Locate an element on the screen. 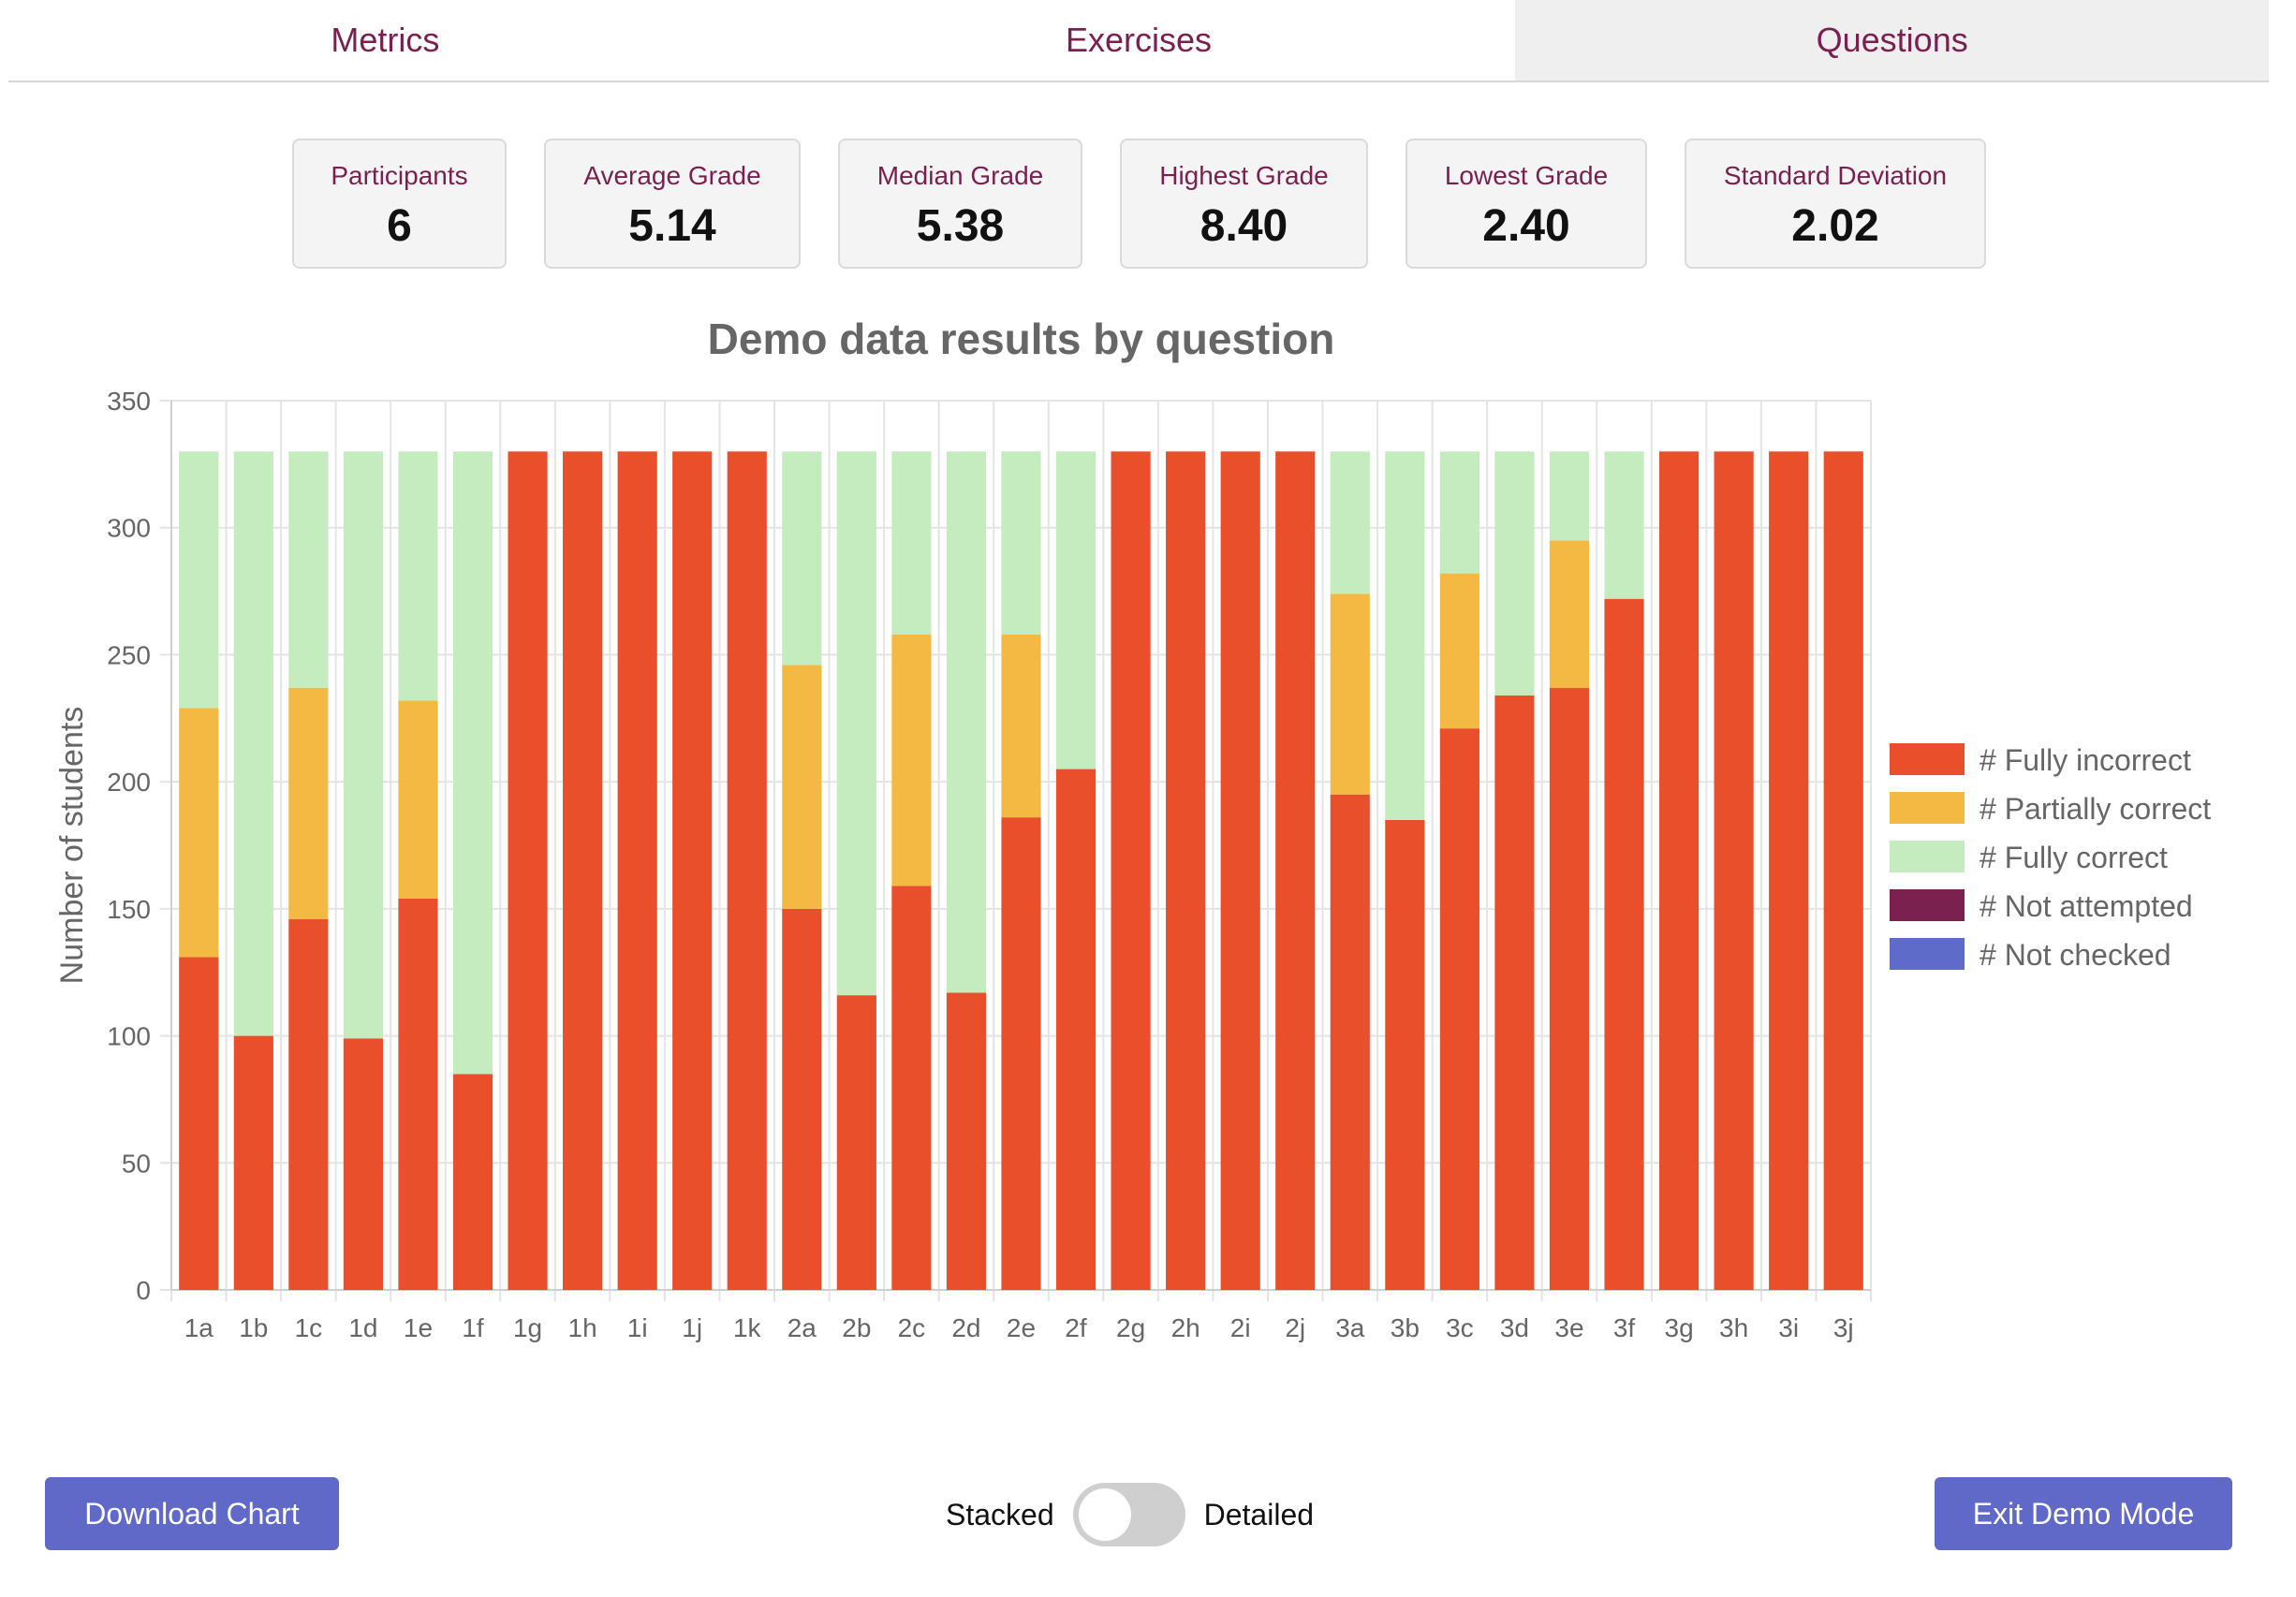  bar-1i-fully-incorrect is located at coordinates (637, 871).